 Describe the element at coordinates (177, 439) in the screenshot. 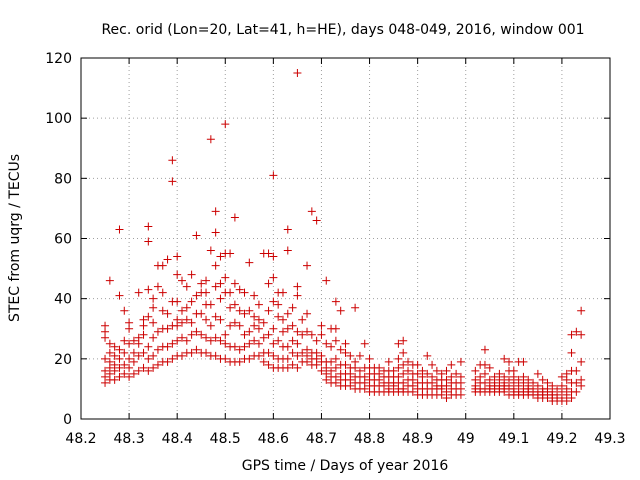

I see `x-tick-label: 48.4` at that location.